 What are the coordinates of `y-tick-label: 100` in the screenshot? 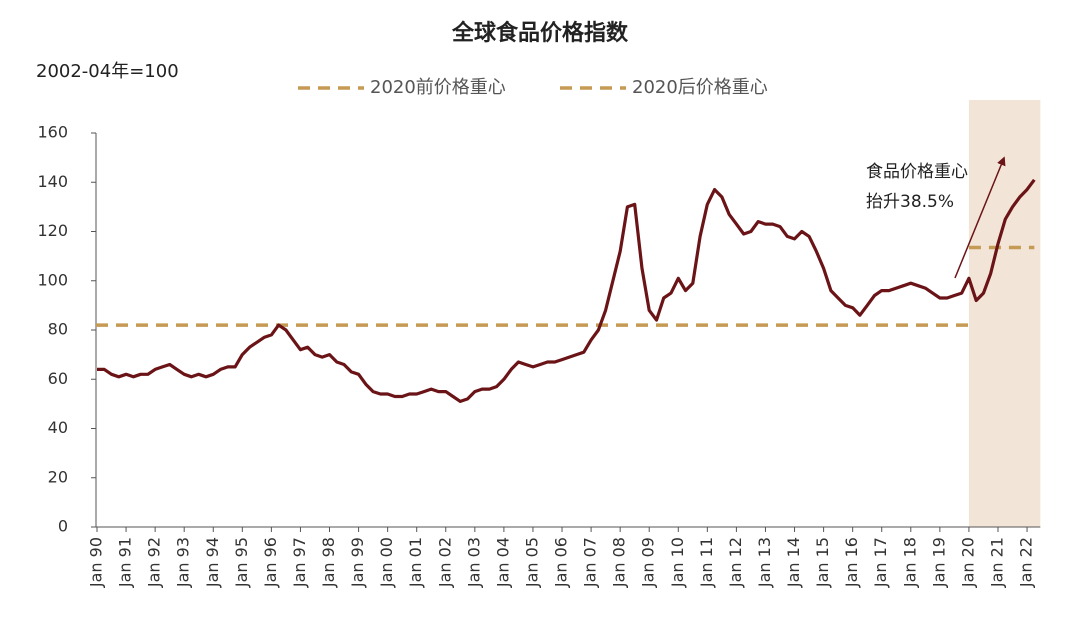 It's located at (52, 279).